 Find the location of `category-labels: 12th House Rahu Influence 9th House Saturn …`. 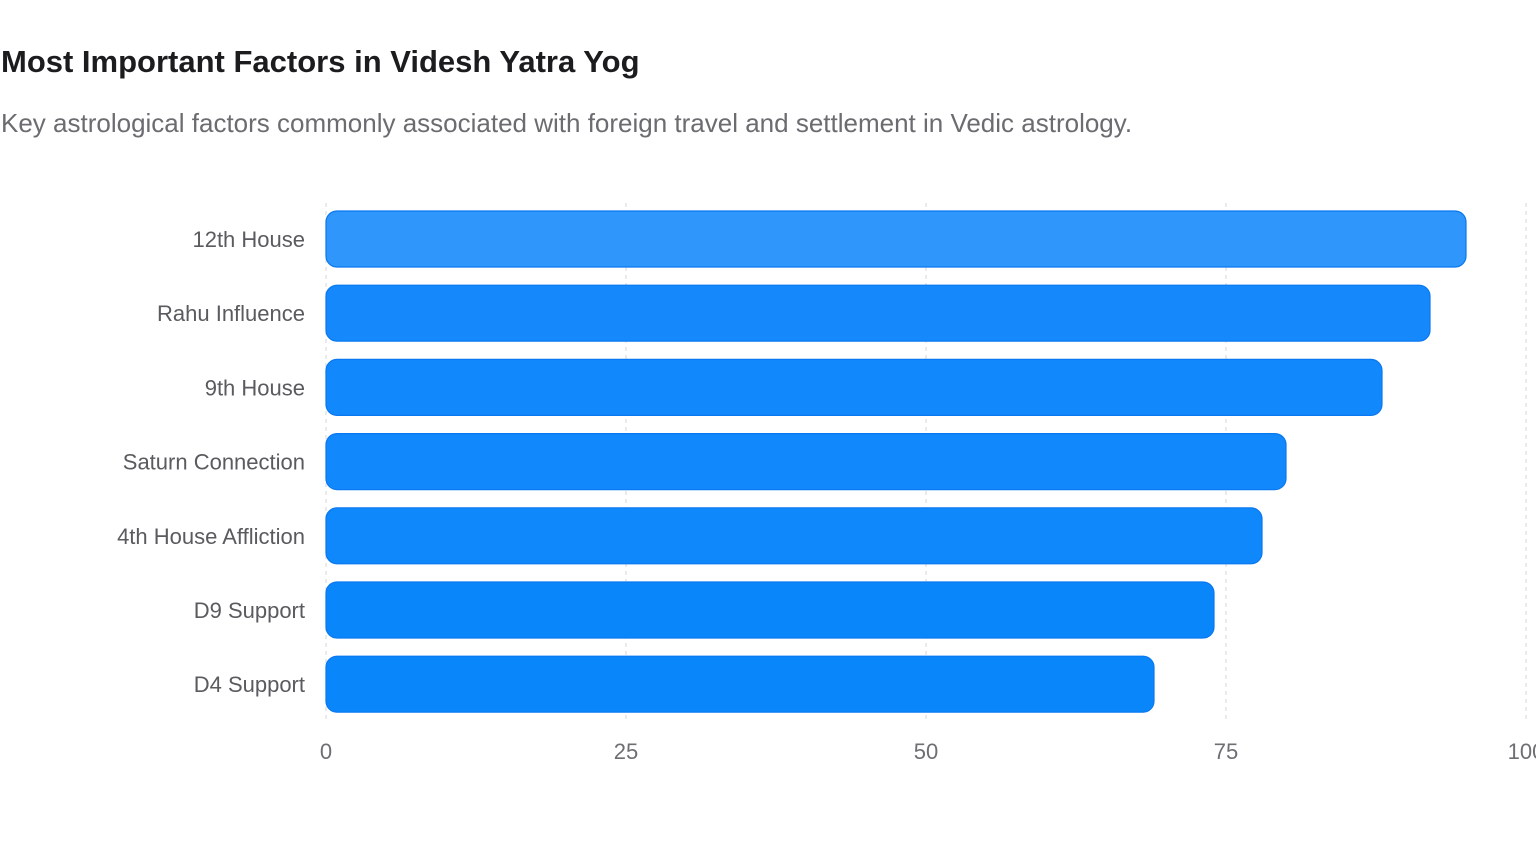

category-labels: 12th House Rahu Influence 9th House Saturn … is located at coordinates (211, 462).